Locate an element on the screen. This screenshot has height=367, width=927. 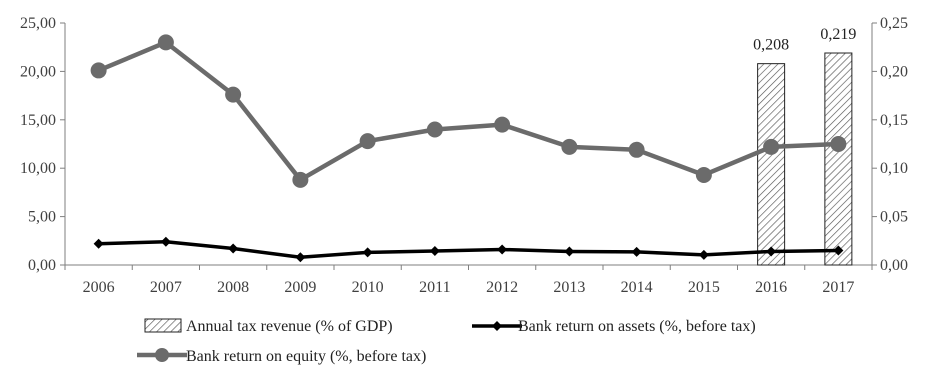
x-axis-tick-label: 2011 is located at coordinates (434, 287).